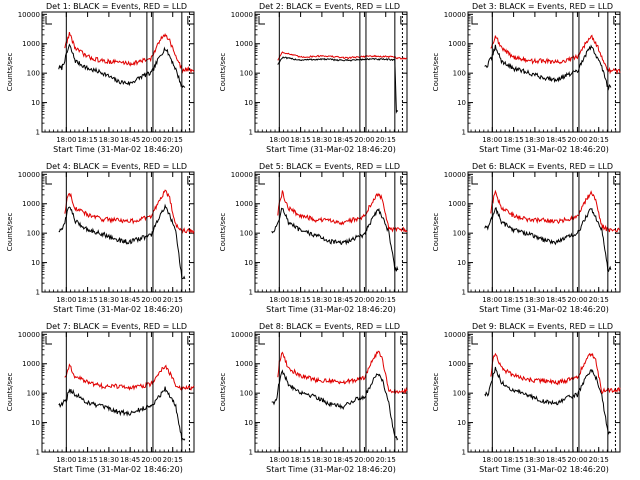  Describe the element at coordinates (329, 166) in the screenshot. I see `panel-title: Det 5: BLACK = Events, RED = LLD` at that location.